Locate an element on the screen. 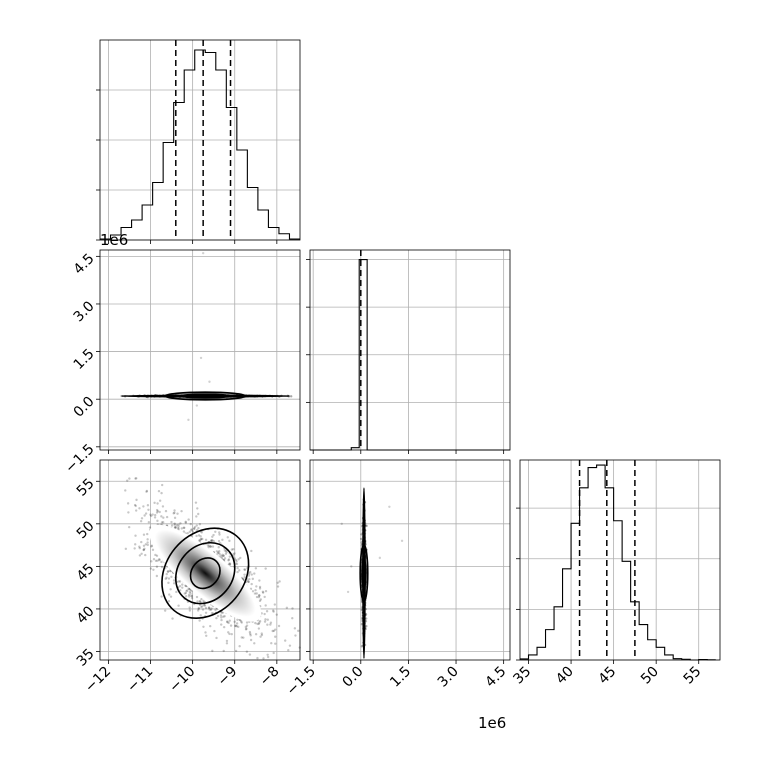  density-shading is located at coordinates (205, 573).